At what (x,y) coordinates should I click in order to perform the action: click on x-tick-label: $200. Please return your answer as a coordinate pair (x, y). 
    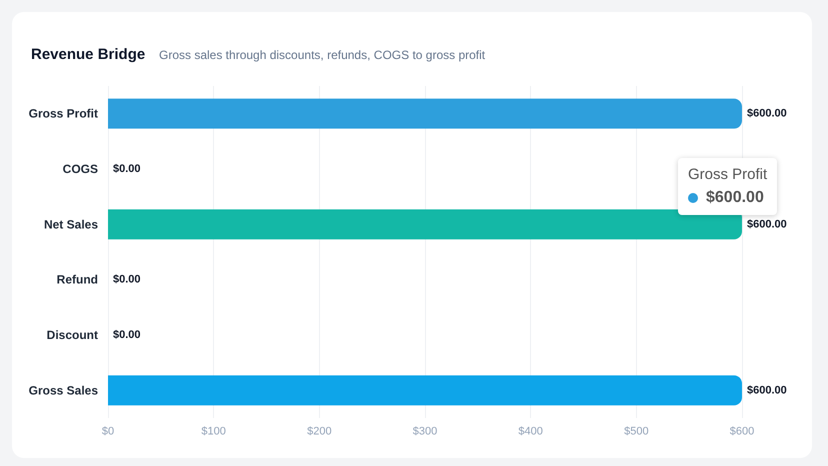
    Looking at the image, I should click on (319, 432).